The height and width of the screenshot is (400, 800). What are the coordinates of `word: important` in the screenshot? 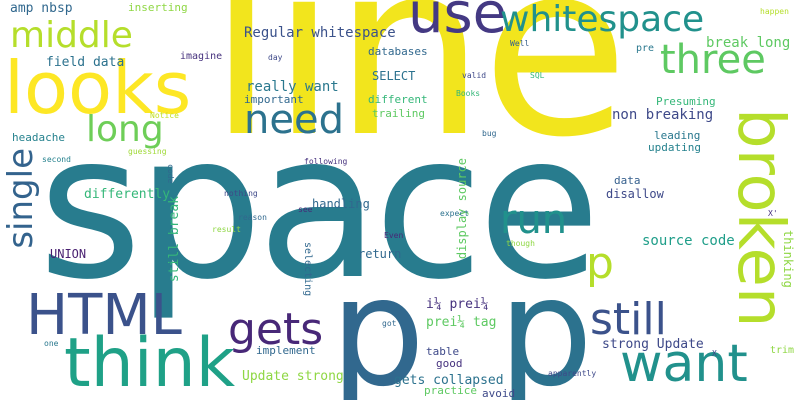 It's located at (274, 99).